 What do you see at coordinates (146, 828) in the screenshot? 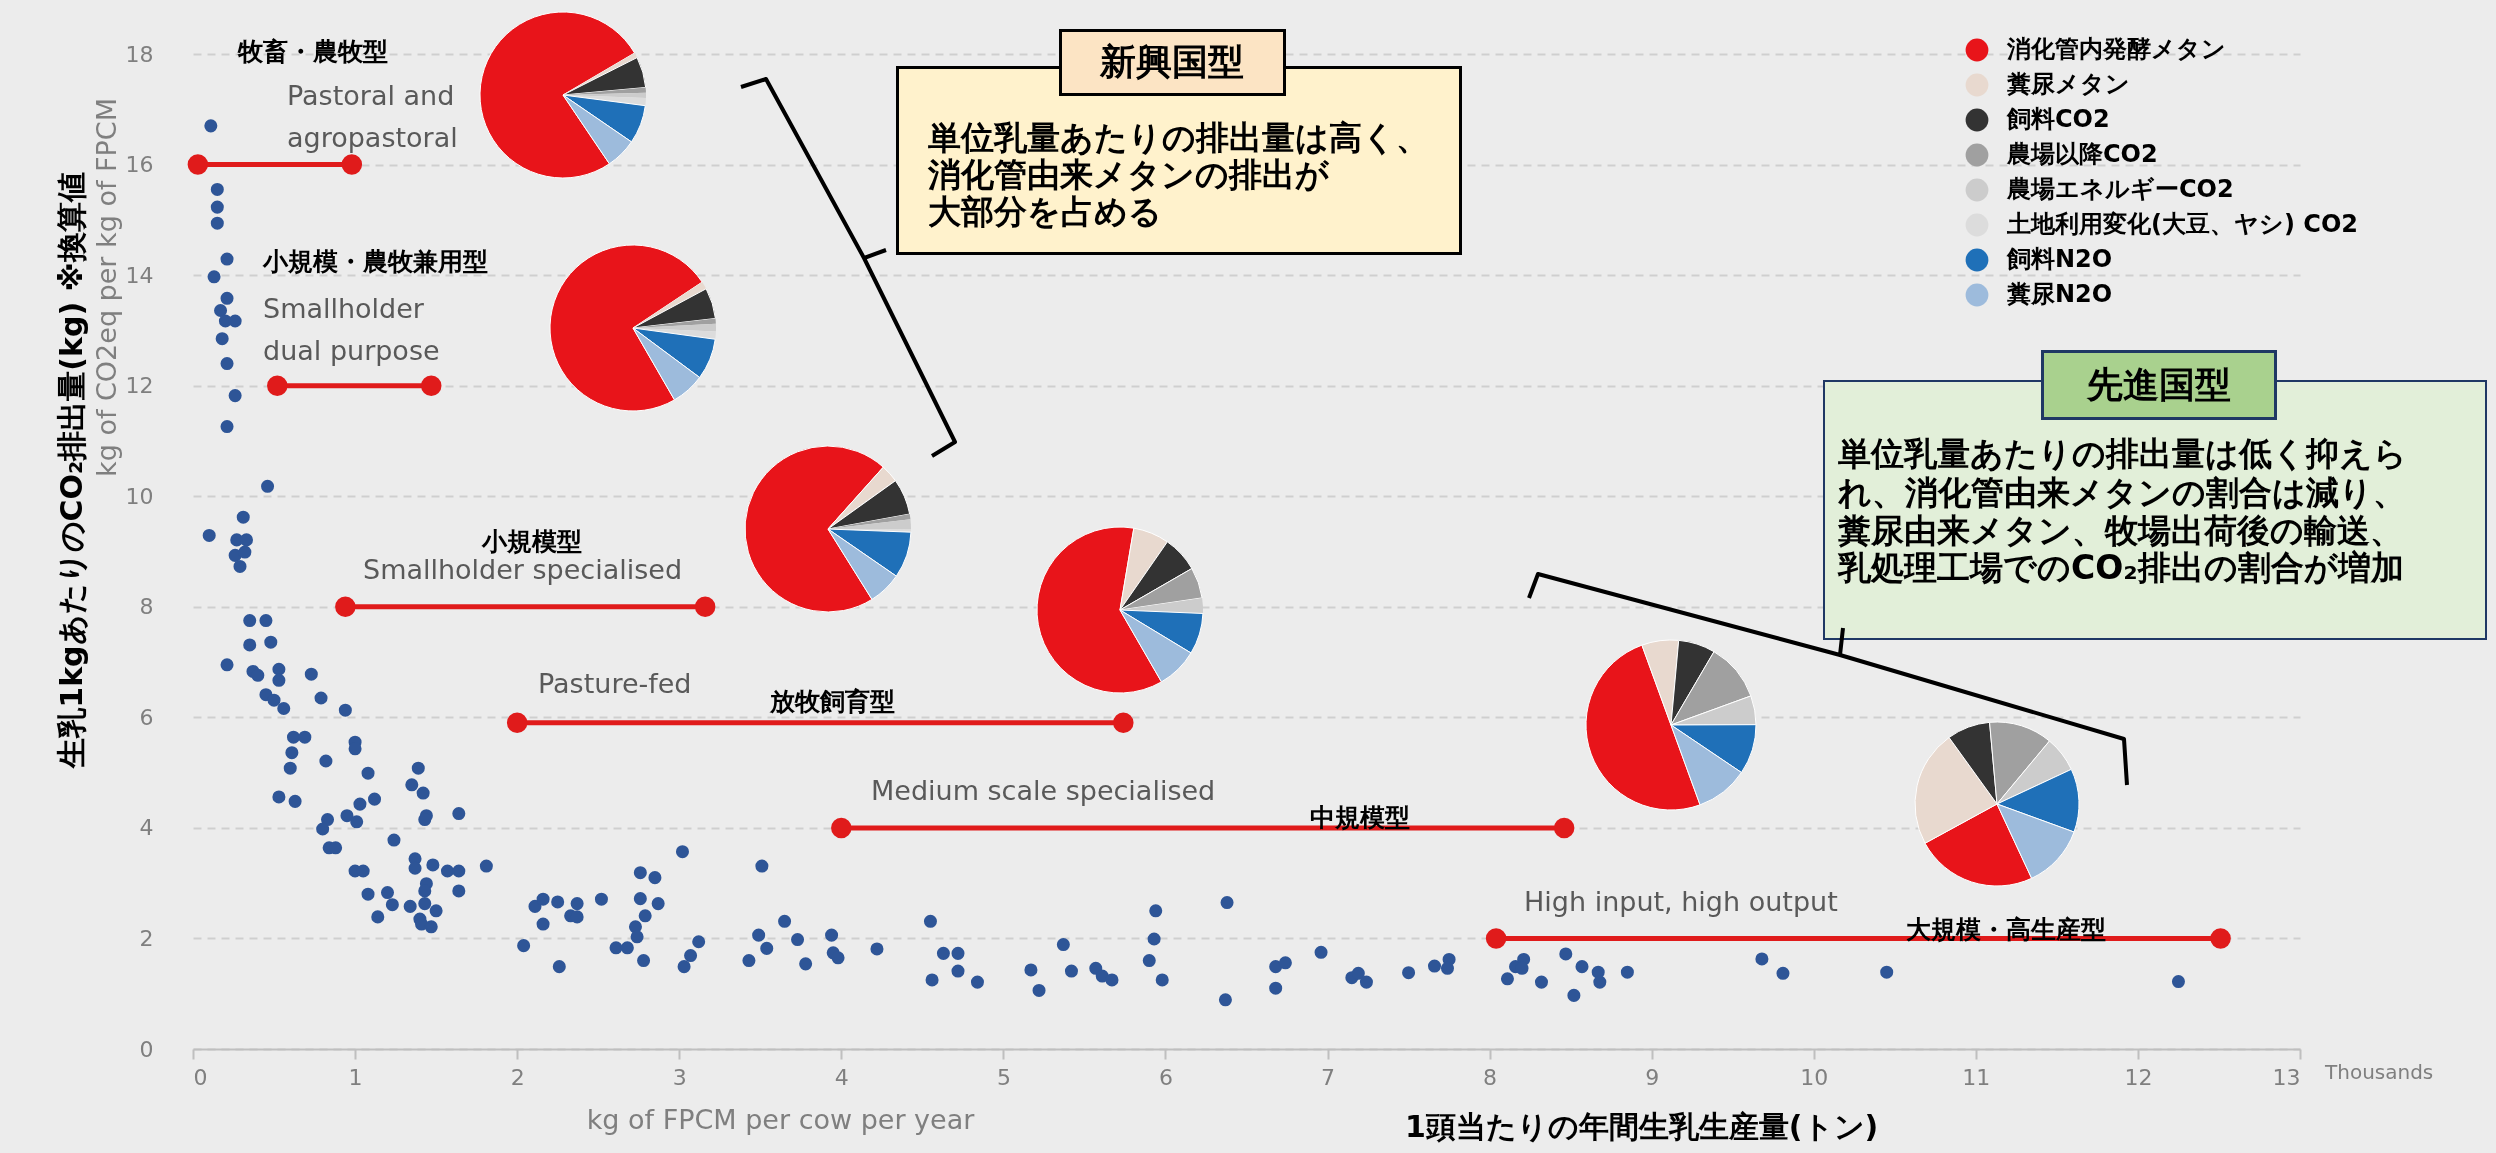
I see `y-tick-label: 4` at bounding box center [146, 828].